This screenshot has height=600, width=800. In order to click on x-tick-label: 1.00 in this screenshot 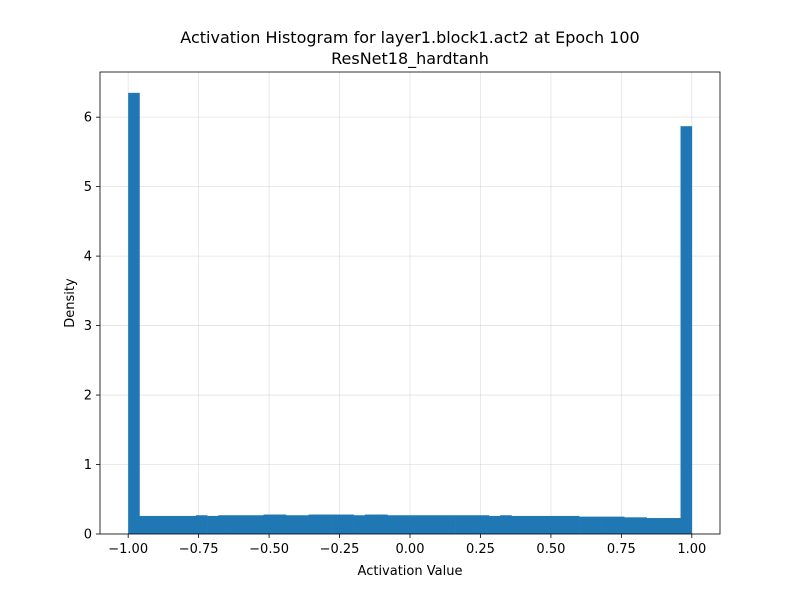, I will do `click(691, 549)`.